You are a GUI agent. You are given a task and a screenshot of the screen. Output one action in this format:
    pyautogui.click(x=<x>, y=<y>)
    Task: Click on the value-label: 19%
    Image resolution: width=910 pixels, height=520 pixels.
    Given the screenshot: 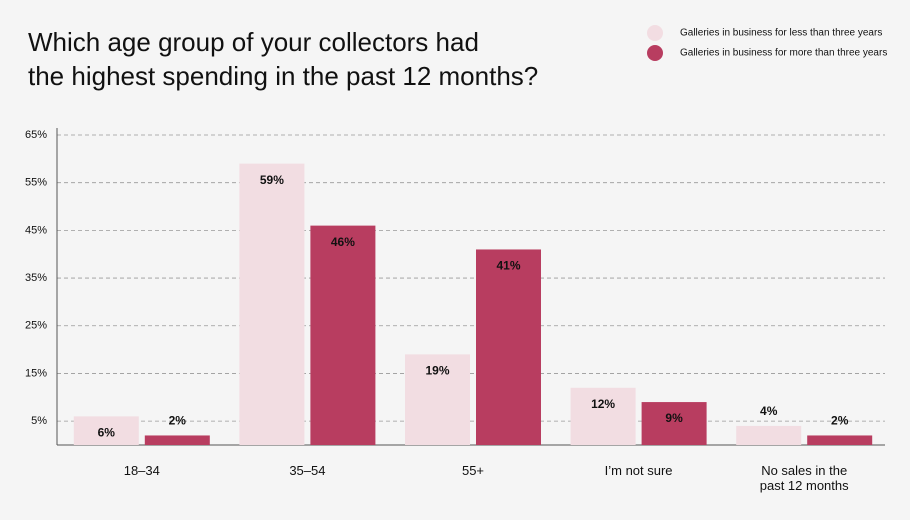 What is the action you would take?
    pyautogui.click(x=437, y=371)
    